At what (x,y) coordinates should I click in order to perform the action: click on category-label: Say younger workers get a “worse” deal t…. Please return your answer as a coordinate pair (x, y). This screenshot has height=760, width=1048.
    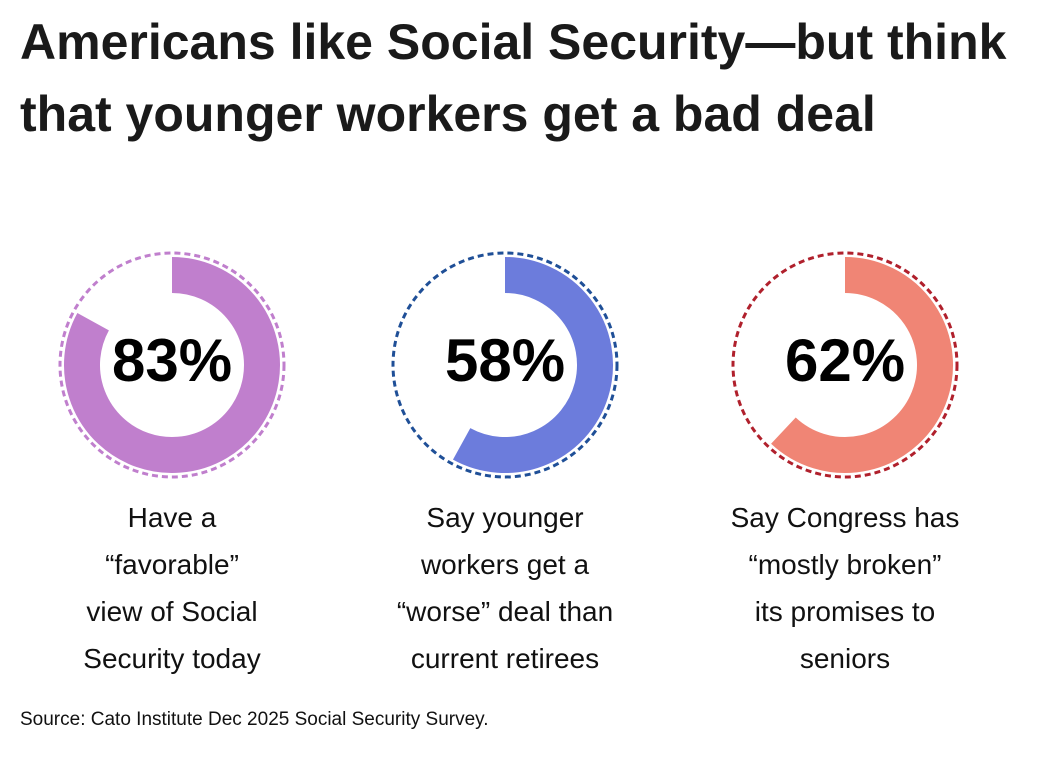
    Looking at the image, I should click on (505, 588).